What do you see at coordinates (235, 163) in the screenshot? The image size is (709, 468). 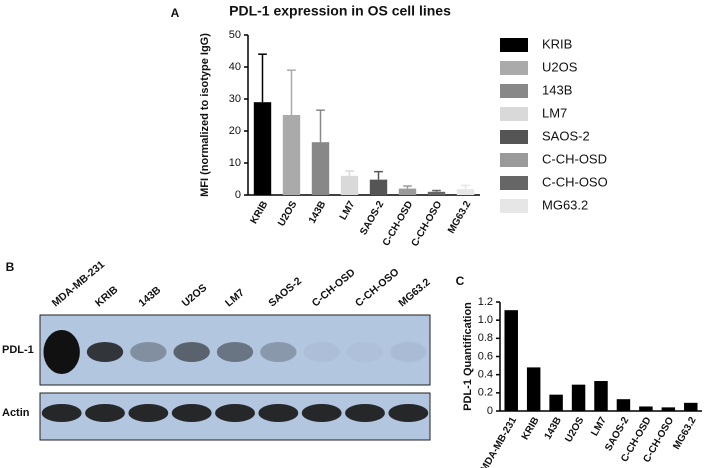 I see `y-tick-label: 10` at bounding box center [235, 163].